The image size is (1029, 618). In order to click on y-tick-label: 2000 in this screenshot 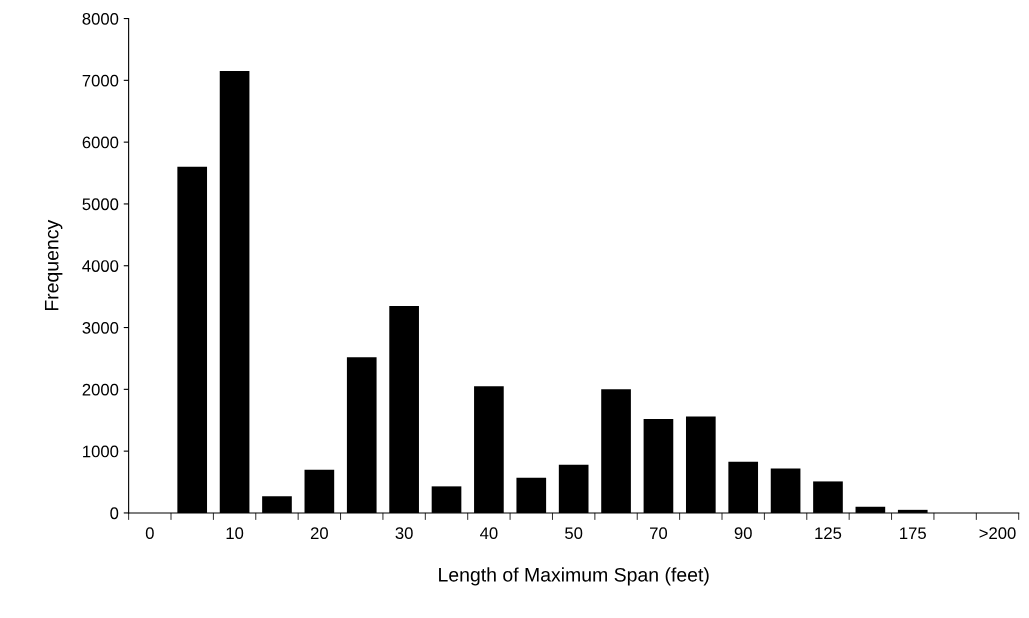, I will do `click(100, 389)`.